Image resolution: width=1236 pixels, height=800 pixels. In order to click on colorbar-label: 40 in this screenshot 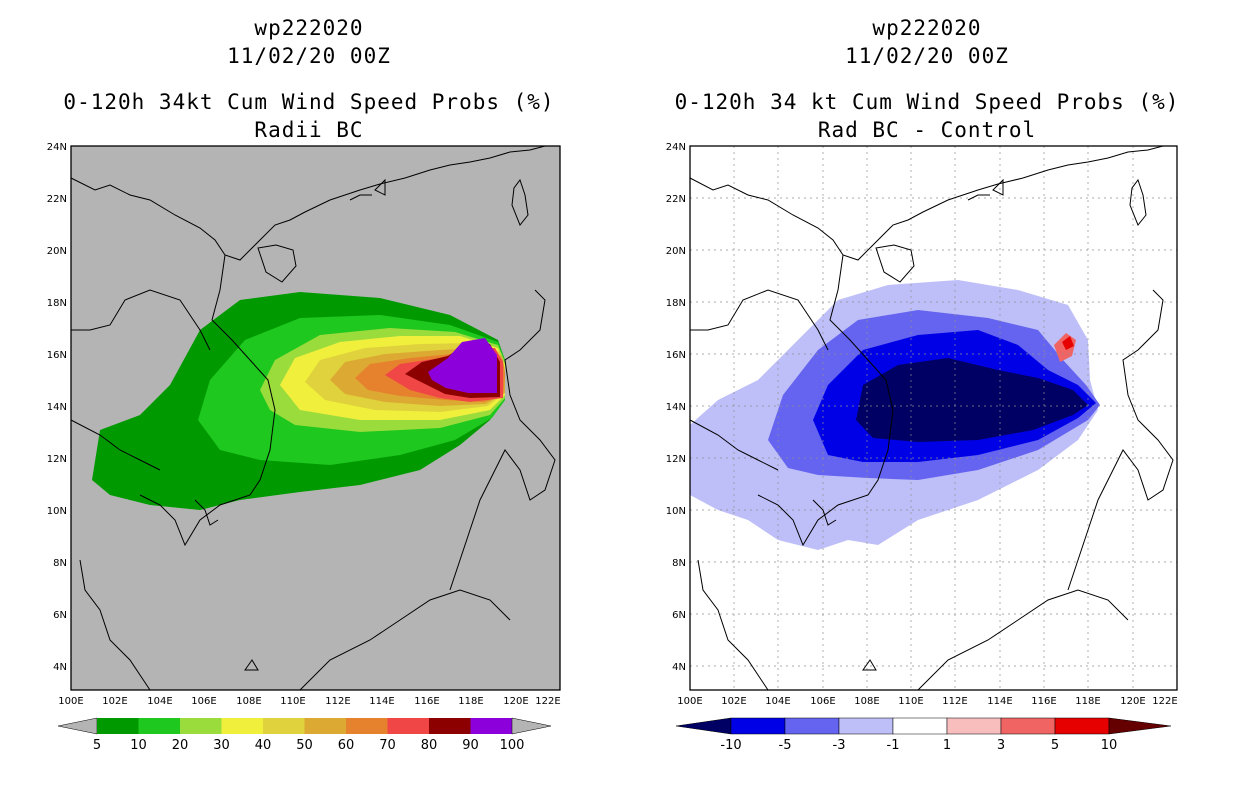, I will do `click(263, 745)`.